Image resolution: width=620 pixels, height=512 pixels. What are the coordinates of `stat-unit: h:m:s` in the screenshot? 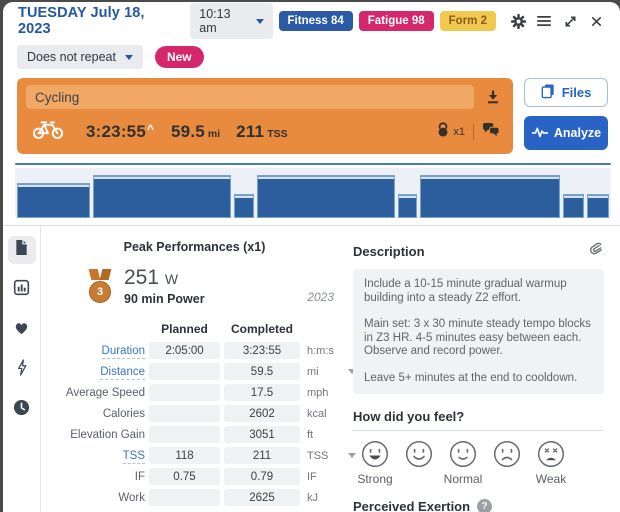 It's located at (320, 350).